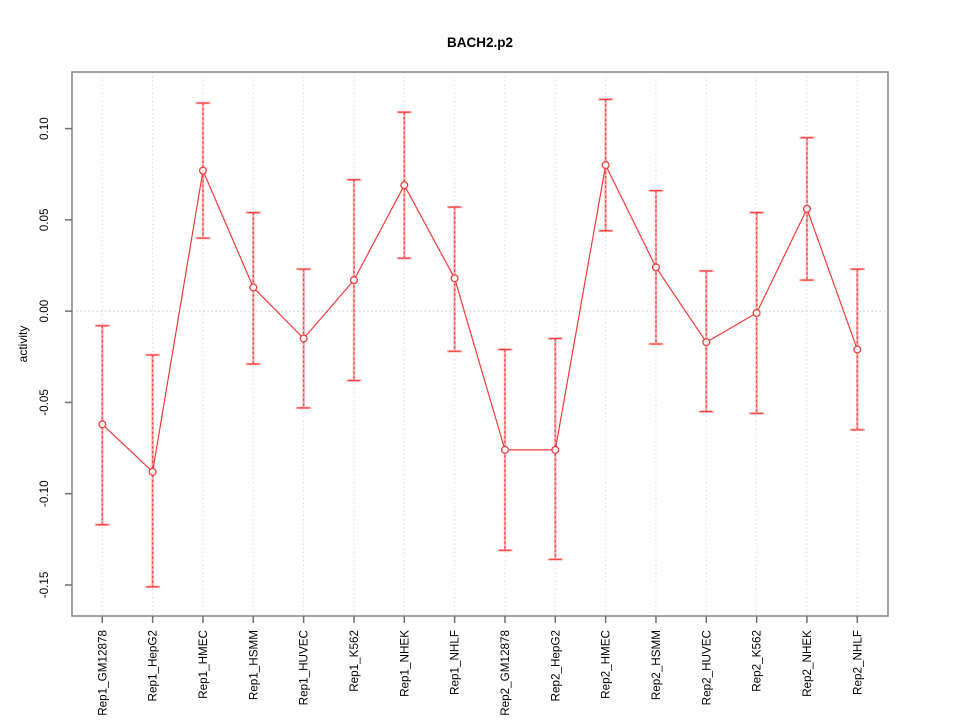  Describe the element at coordinates (606, 664) in the screenshot. I see `x-tick-label: Rep2_HMEC` at that location.